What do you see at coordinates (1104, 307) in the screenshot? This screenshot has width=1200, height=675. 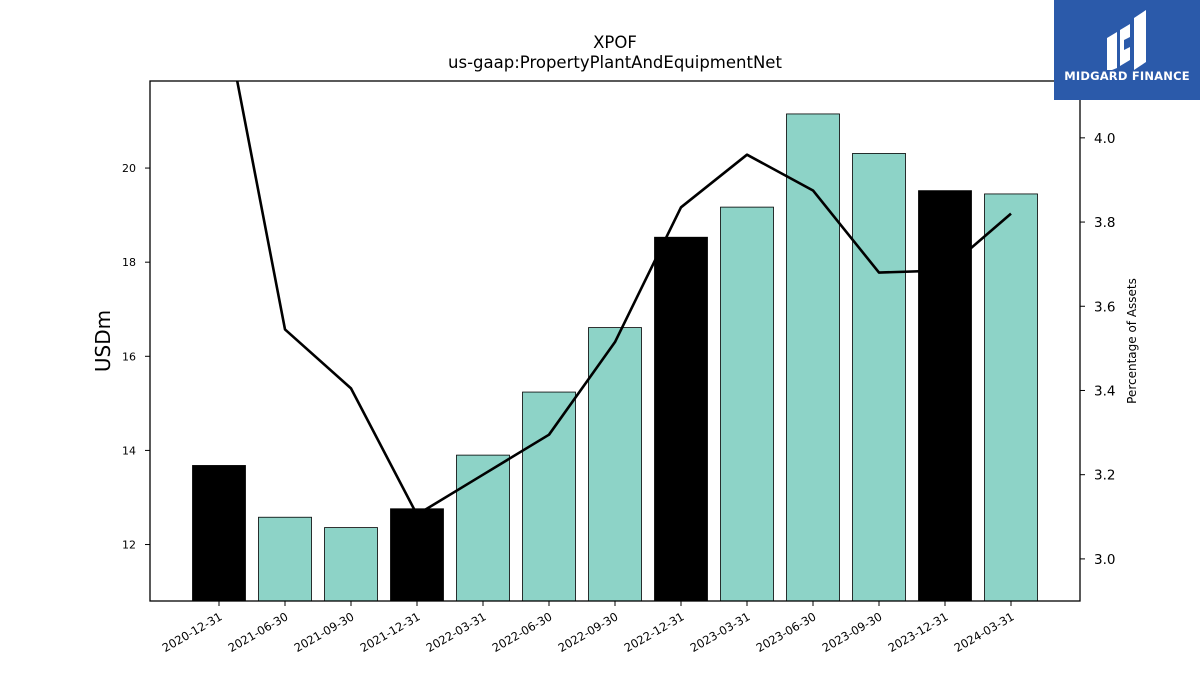 I see `y2-tick-label: 3.6` at bounding box center [1104, 307].